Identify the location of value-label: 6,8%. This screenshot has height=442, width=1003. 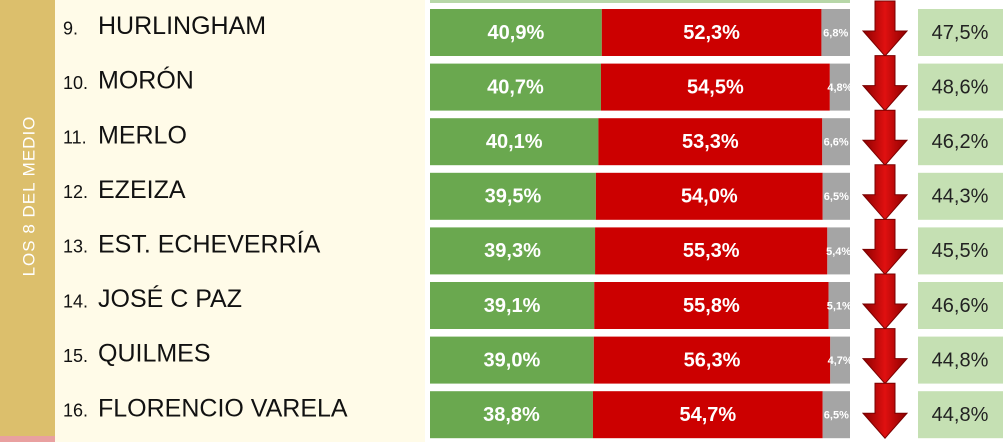
(835, 33).